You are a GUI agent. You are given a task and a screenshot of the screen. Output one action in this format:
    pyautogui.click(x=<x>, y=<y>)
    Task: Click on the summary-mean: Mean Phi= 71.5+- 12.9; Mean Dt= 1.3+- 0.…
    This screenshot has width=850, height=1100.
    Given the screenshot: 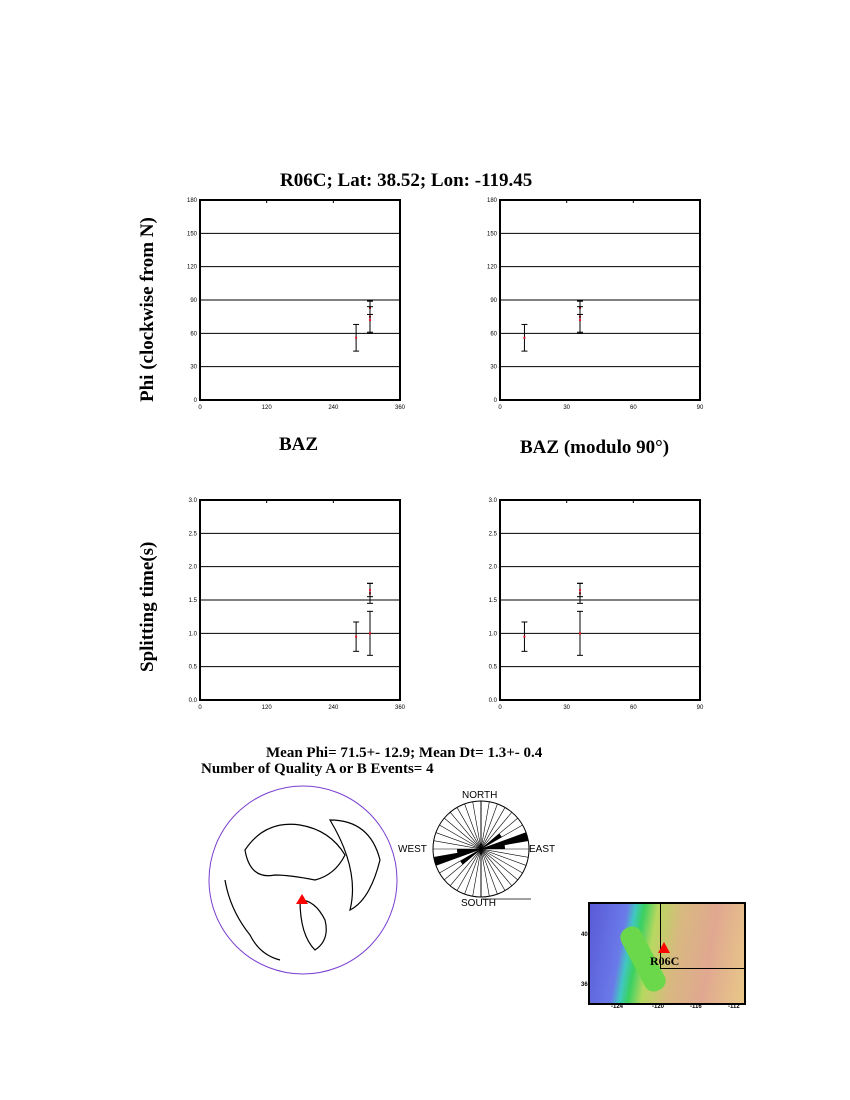 What is the action you would take?
    pyautogui.click(x=404, y=753)
    